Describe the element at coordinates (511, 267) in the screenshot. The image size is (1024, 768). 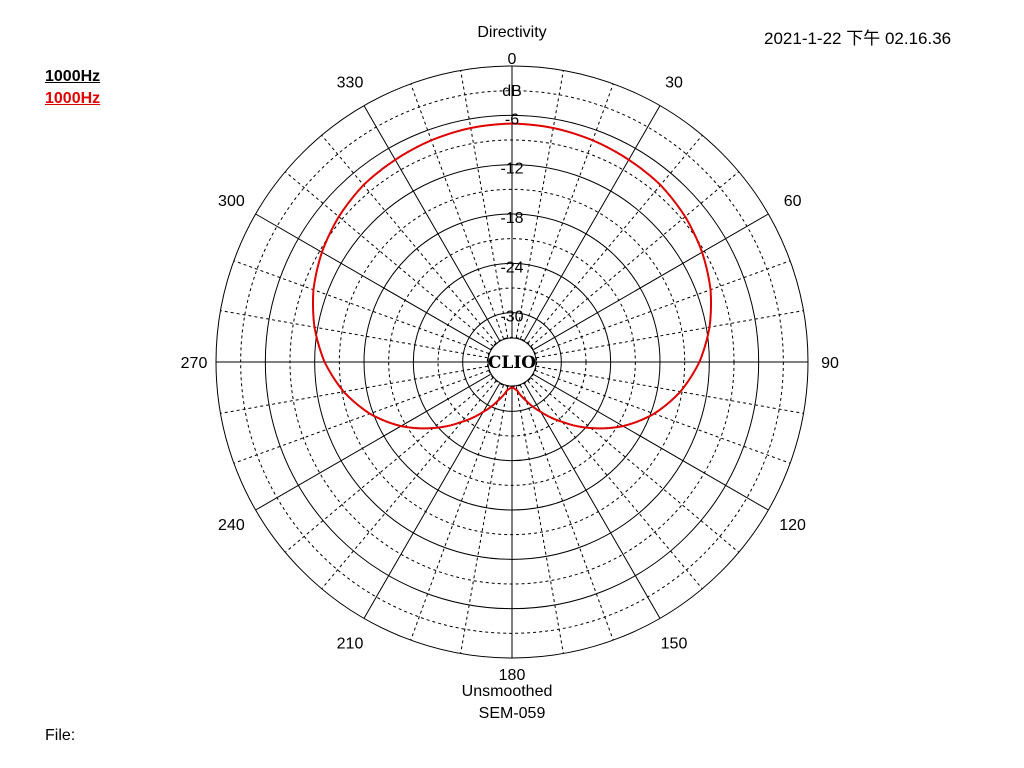
I see `radial-tick-label: -24` at that location.